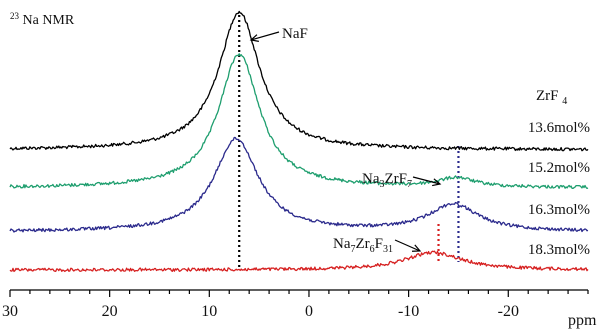 Image resolution: width=601 pixels, height=331 pixels. Describe the element at coordinates (363, 245) in the screenshot. I see `annotation-label: Na7Zr6F31` at that location.